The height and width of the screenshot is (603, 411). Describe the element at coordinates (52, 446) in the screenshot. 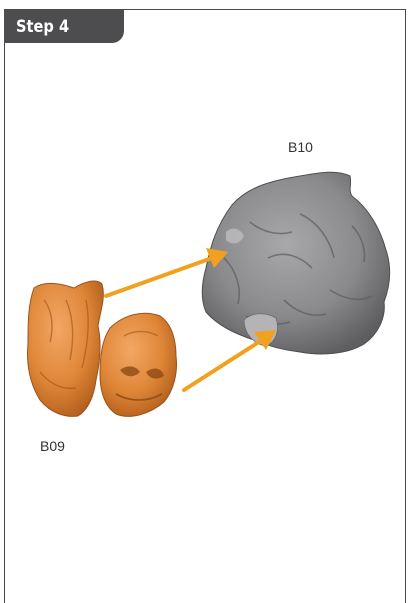

I see `part-label-b09: B09` at that location.